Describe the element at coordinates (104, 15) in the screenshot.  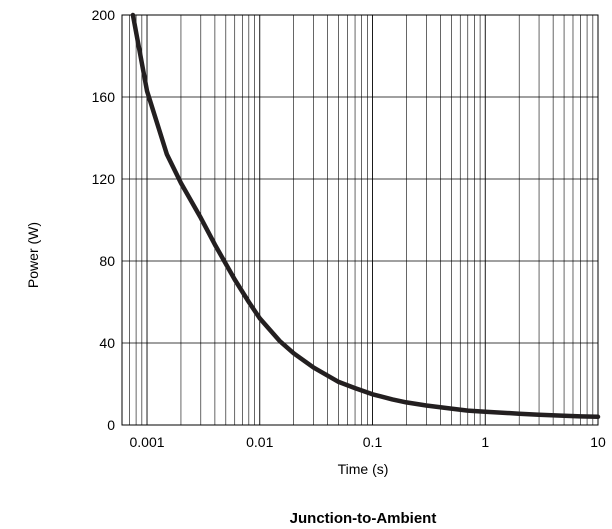
I see `y-tick-label: 200` at that location.